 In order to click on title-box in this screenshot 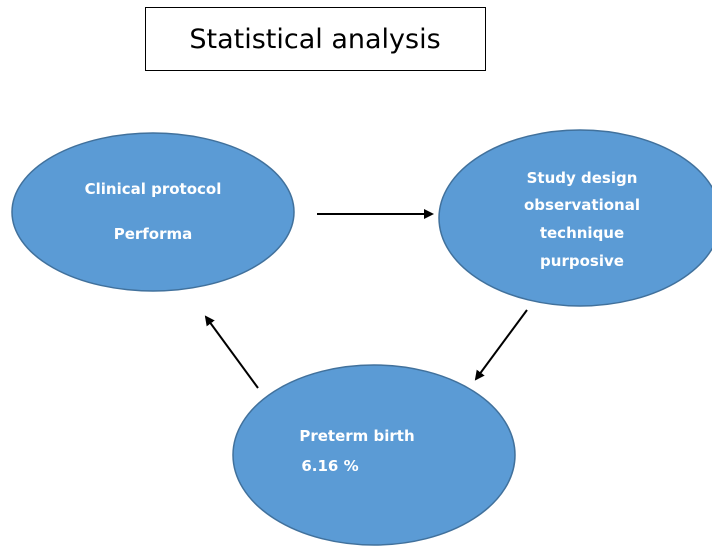, I will do `click(315, 39)`.